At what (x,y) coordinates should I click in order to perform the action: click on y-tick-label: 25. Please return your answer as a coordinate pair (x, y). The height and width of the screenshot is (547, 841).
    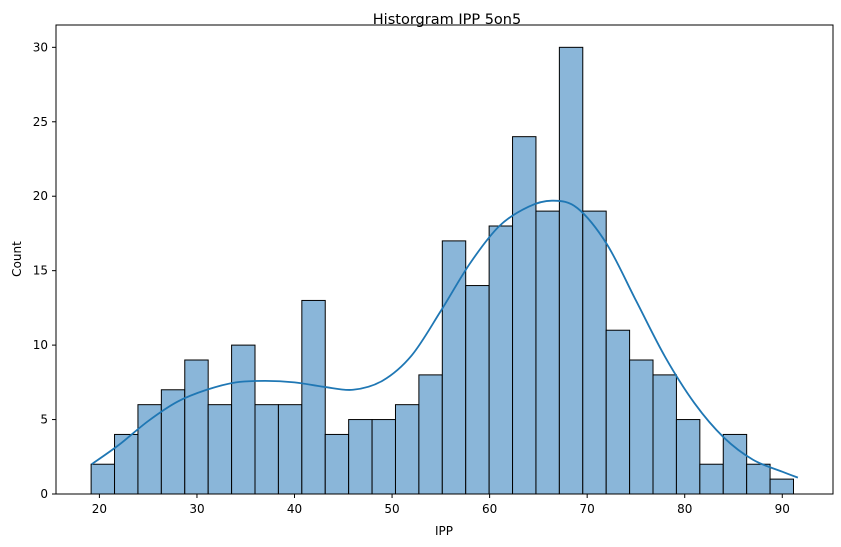
    Looking at the image, I should click on (40, 122).